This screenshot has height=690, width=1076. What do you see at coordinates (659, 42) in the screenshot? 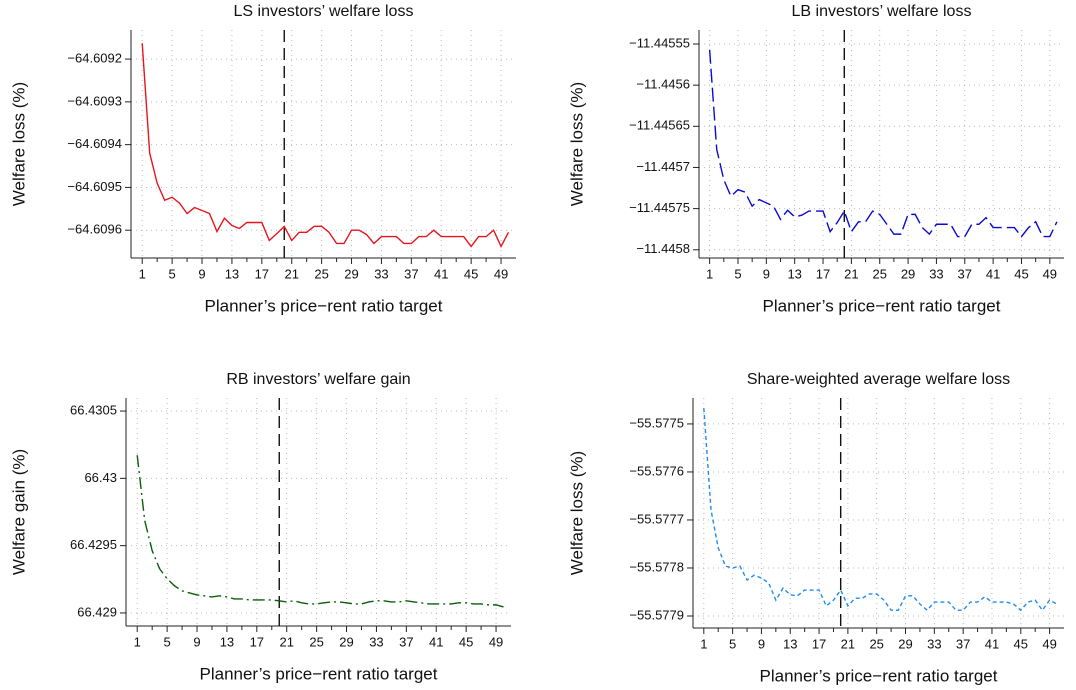
I see `y-tick-label: −11.44555` at bounding box center [659, 42].